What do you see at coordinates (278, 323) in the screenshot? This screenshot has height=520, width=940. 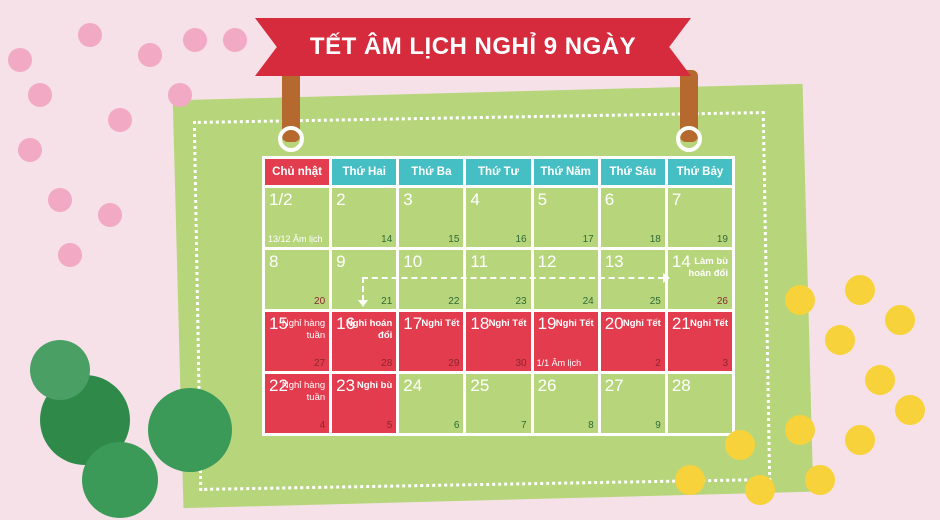 I see `day-number: 15` at bounding box center [278, 323].